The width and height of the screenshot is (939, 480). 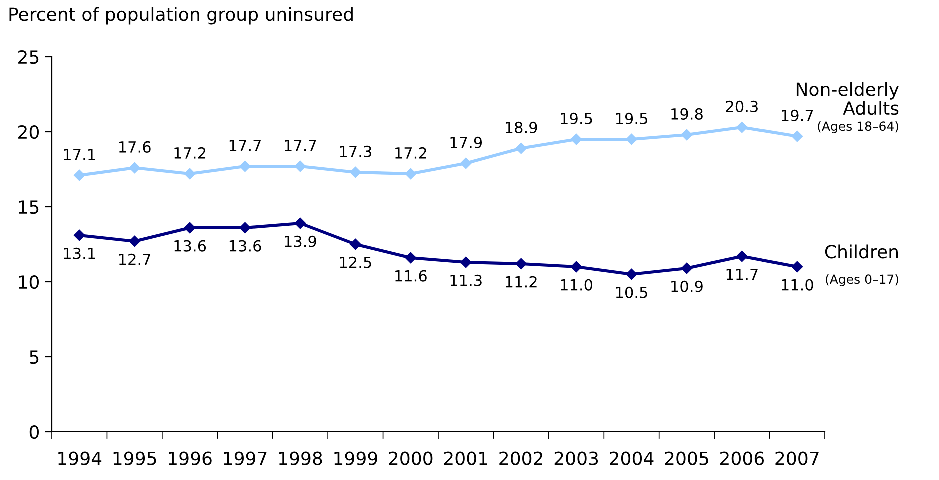 I want to click on data-label: 13.1, so click(x=80, y=254).